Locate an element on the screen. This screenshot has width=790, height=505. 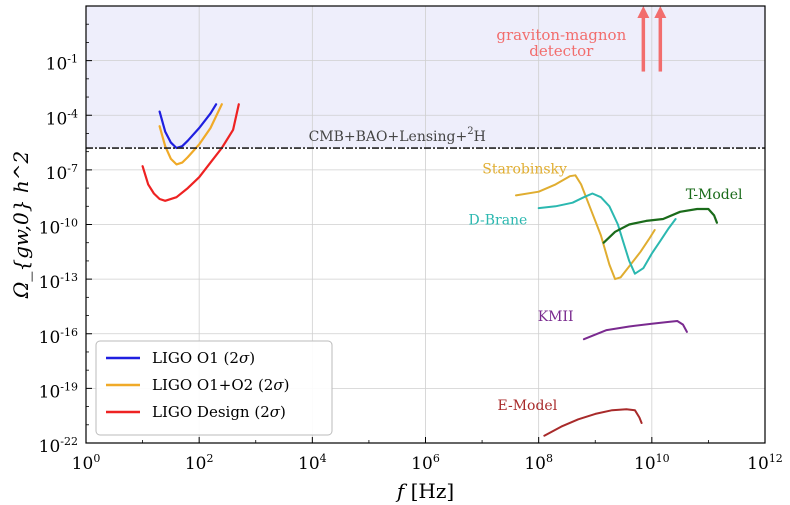
x-tick-label-8: 10⁸ is located at coordinates (538, 463).